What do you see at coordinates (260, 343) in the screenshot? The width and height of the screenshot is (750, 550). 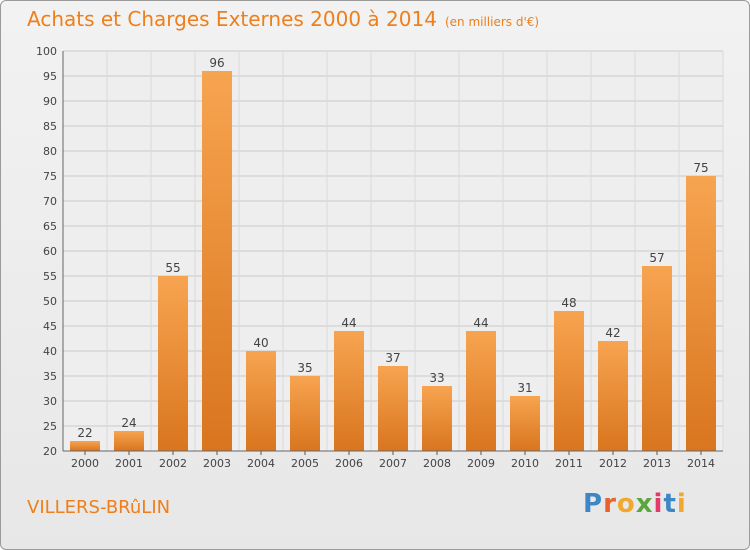 I see `data-label: 40` at bounding box center [260, 343].